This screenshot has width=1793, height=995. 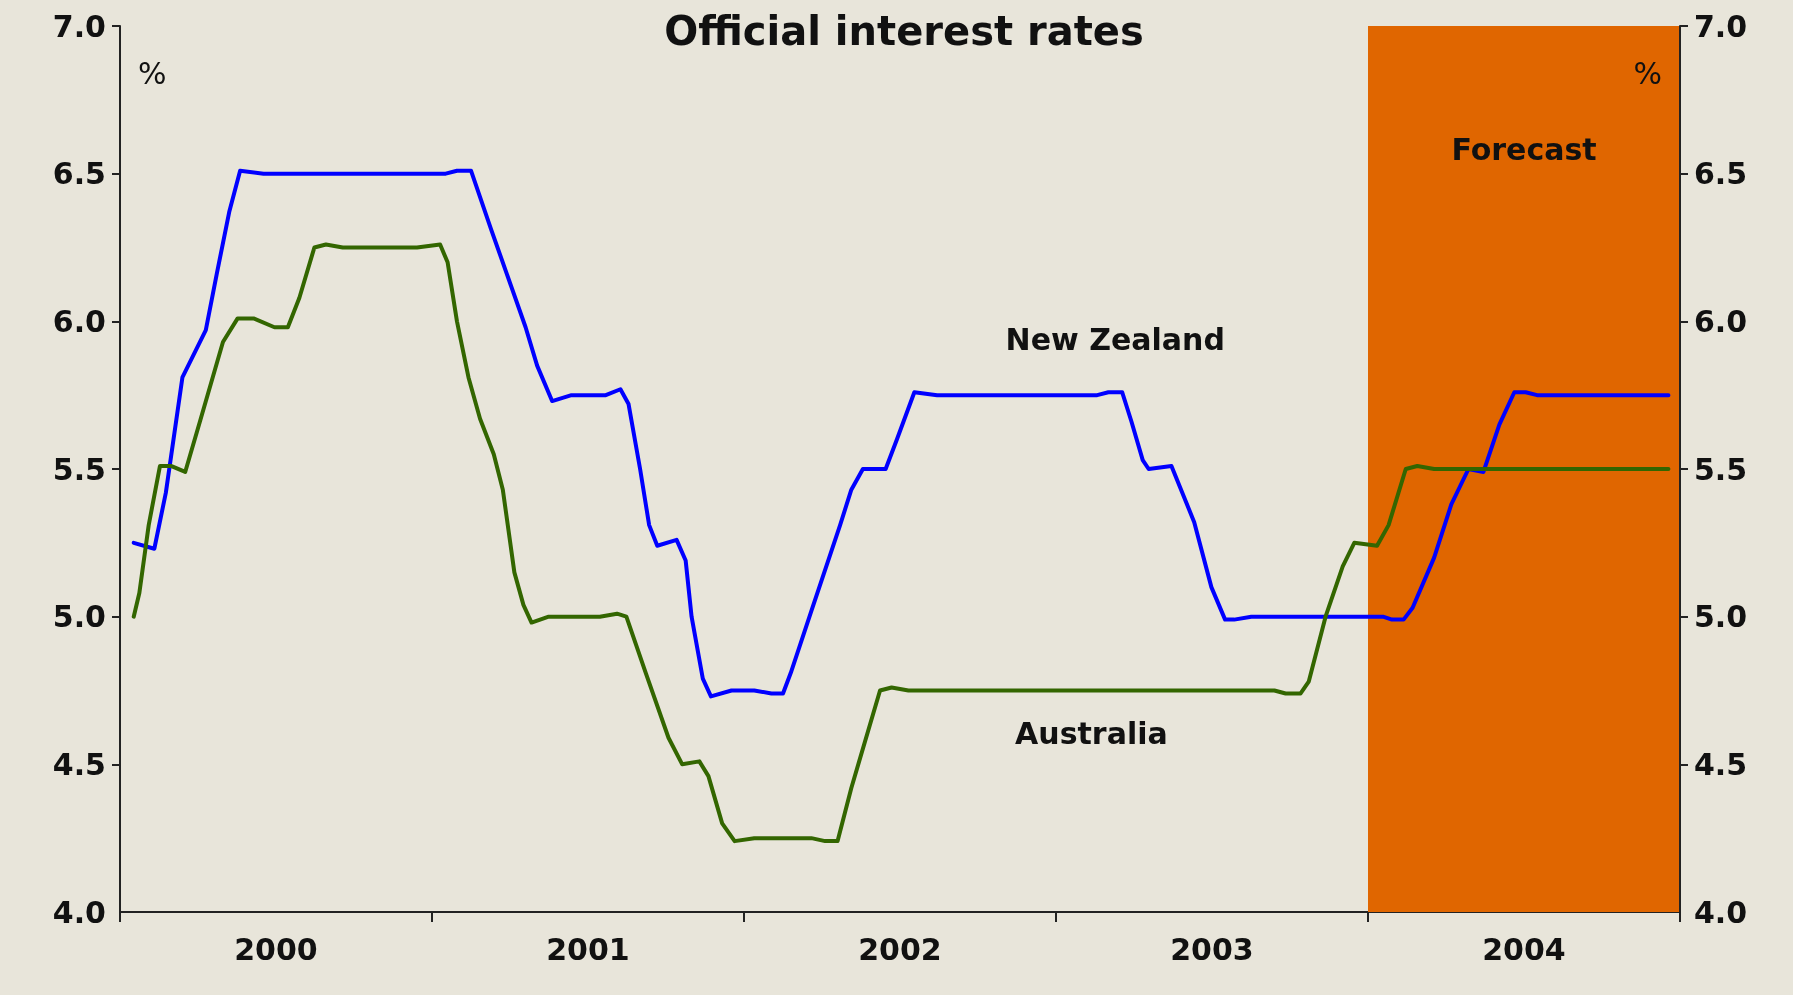 I want to click on y-tick-label: 5.5, so click(x=79, y=469).